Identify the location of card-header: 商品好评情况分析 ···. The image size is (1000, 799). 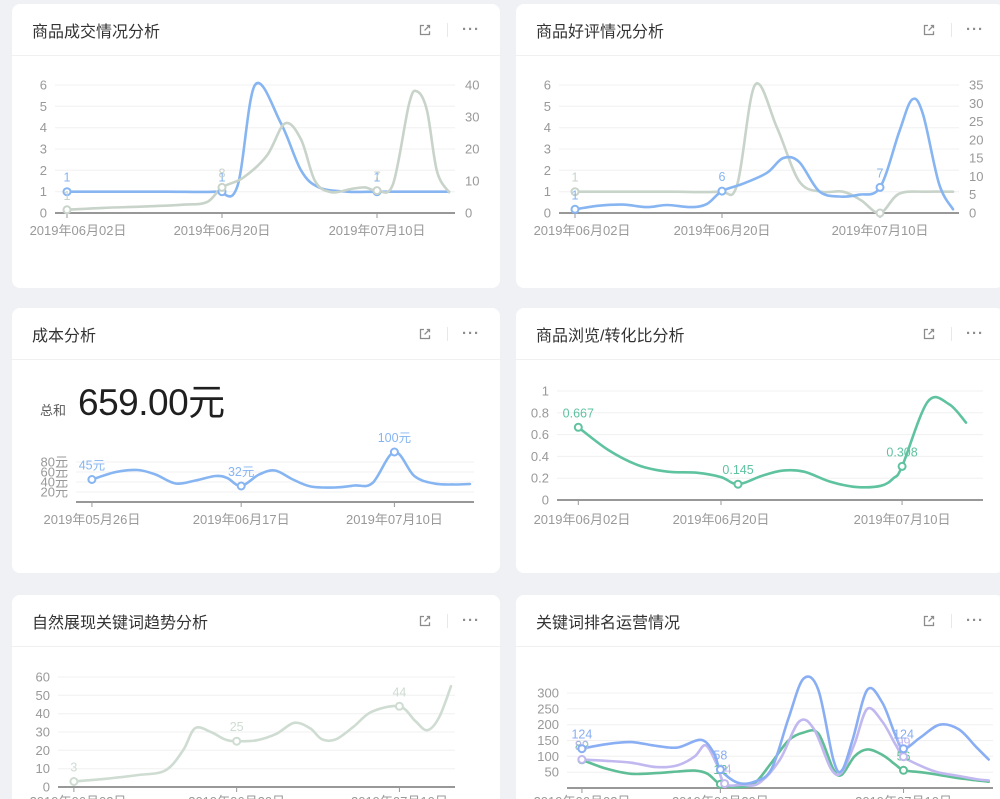
(758, 30).